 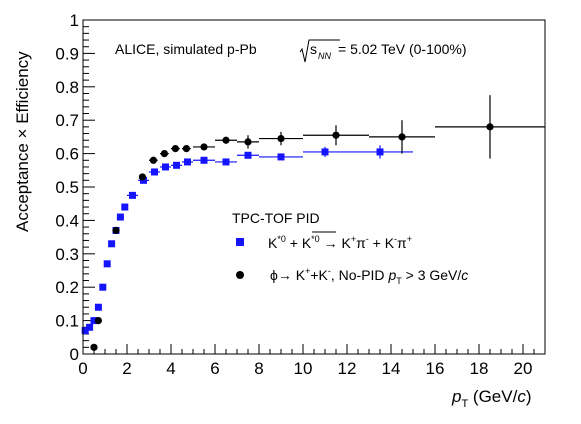 I want to click on x-tick-label: 20, so click(x=523, y=368).